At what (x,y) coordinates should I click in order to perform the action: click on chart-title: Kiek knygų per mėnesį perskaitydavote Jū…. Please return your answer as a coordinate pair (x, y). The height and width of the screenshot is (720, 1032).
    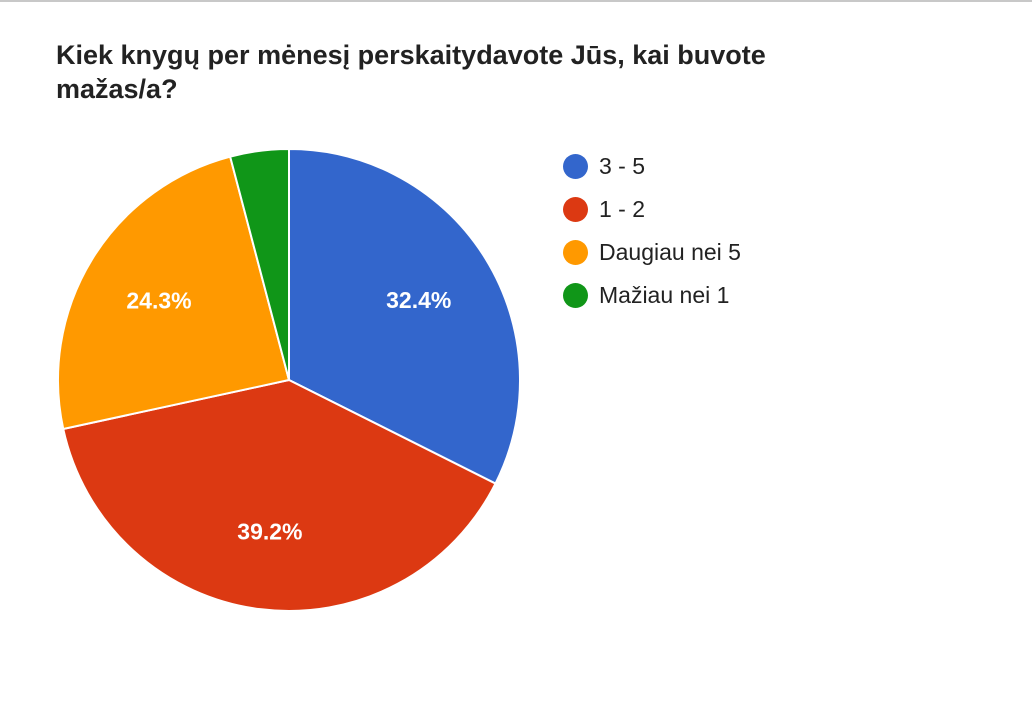
    Looking at the image, I should click on (411, 72).